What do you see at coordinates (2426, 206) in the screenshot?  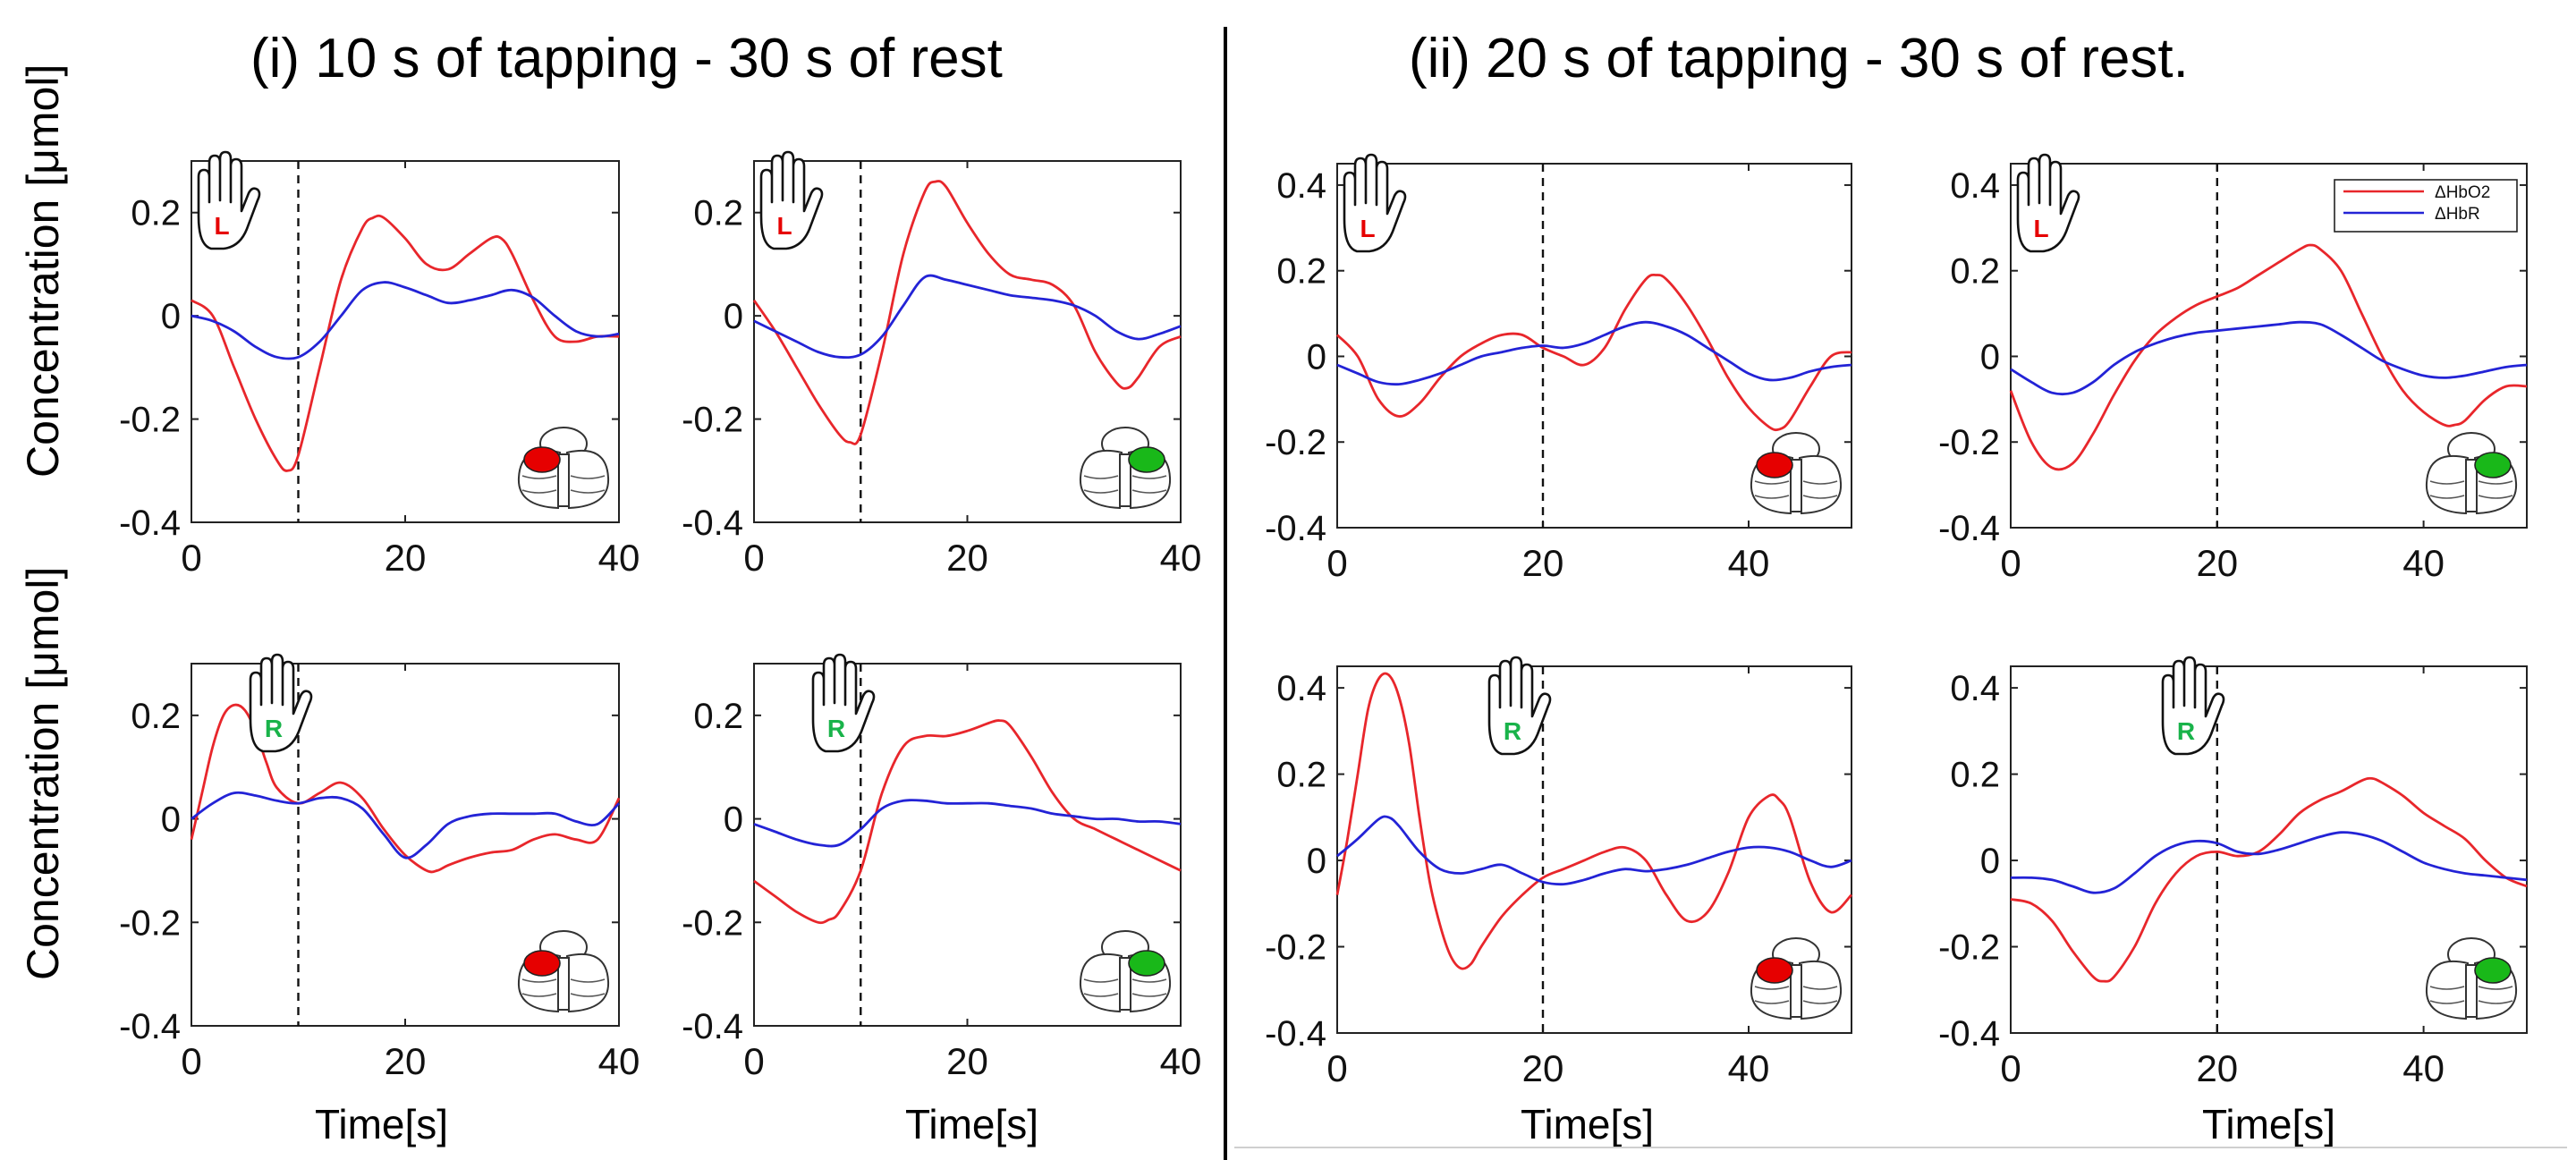 I see `legend-box` at bounding box center [2426, 206].